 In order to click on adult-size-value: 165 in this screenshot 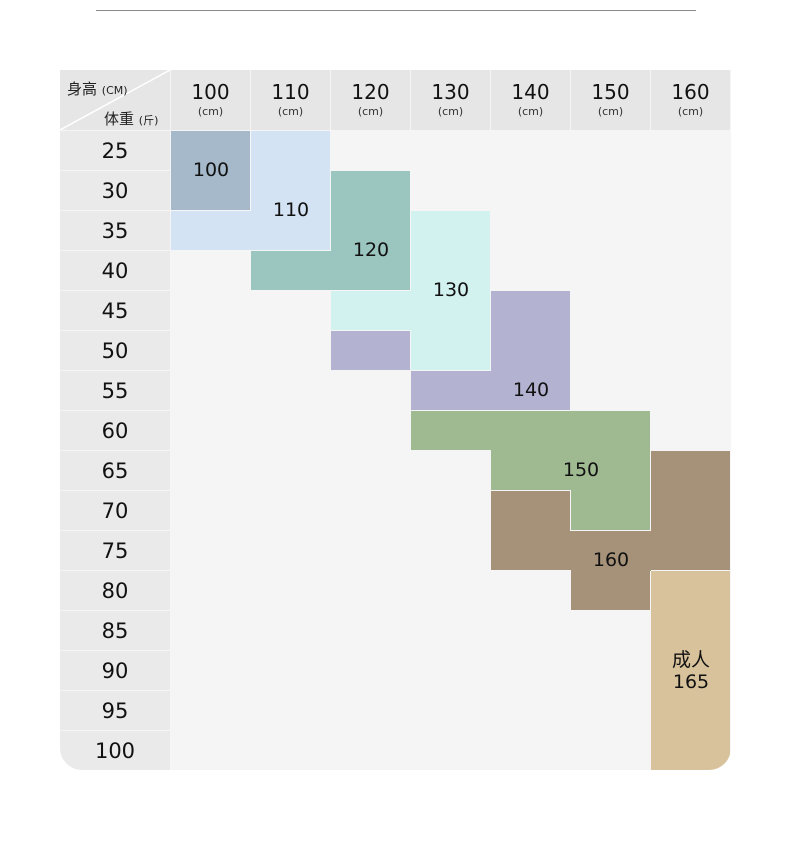, I will do `click(691, 682)`.